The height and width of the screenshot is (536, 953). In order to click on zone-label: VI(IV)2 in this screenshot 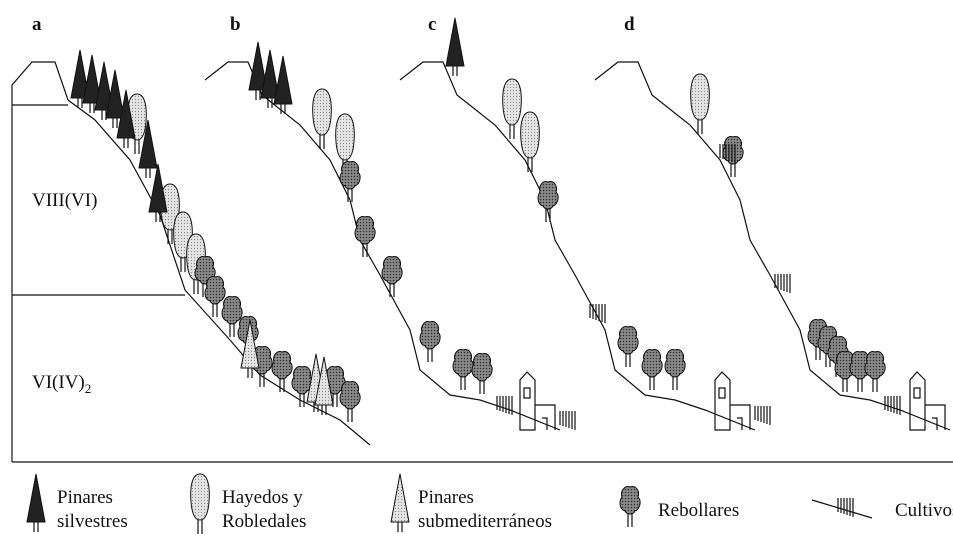, I will do `click(61, 384)`.